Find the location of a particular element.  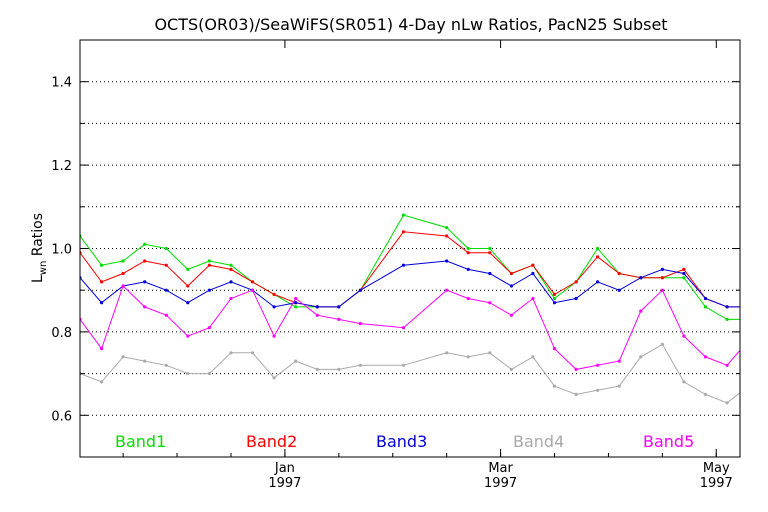

x-tick-label-month: Jan is located at coordinates (284, 468).